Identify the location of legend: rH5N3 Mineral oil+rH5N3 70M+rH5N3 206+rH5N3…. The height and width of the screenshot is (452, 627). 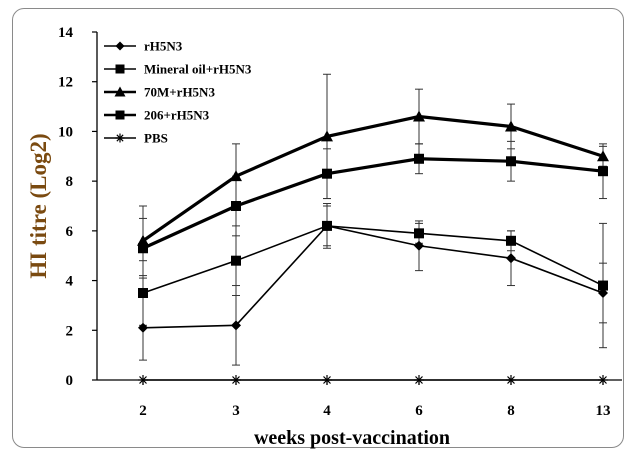
(178, 92).